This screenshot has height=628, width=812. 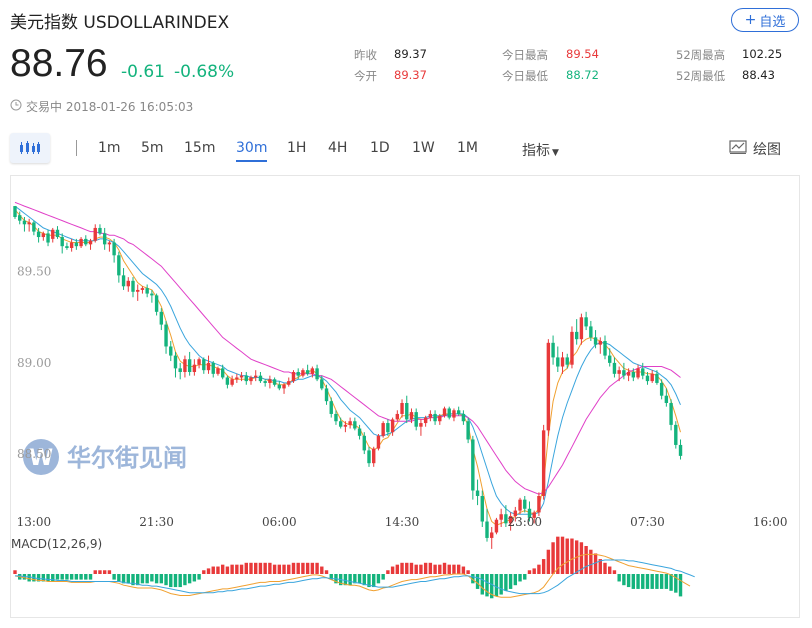 What do you see at coordinates (338, 148) in the screenshot?
I see `period-tab-4h: 4H` at bounding box center [338, 148].